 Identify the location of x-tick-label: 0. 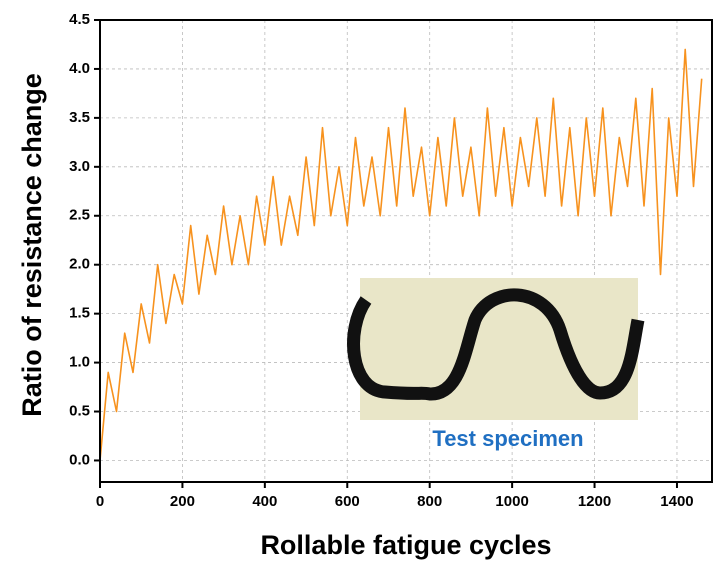
(100, 501).